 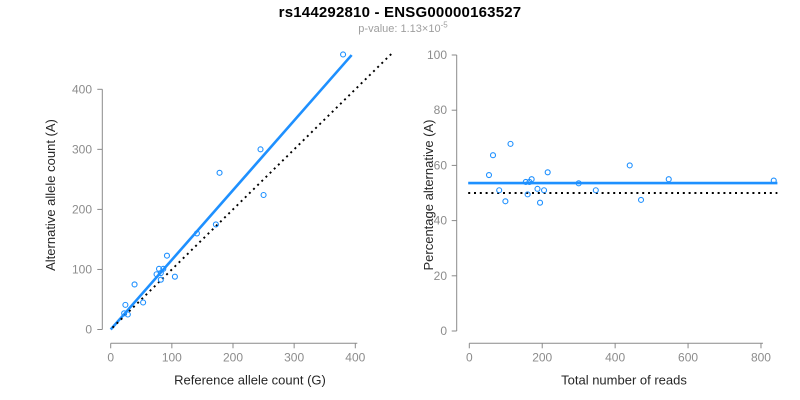 I want to click on x-tick-label: 800, so click(x=761, y=357).